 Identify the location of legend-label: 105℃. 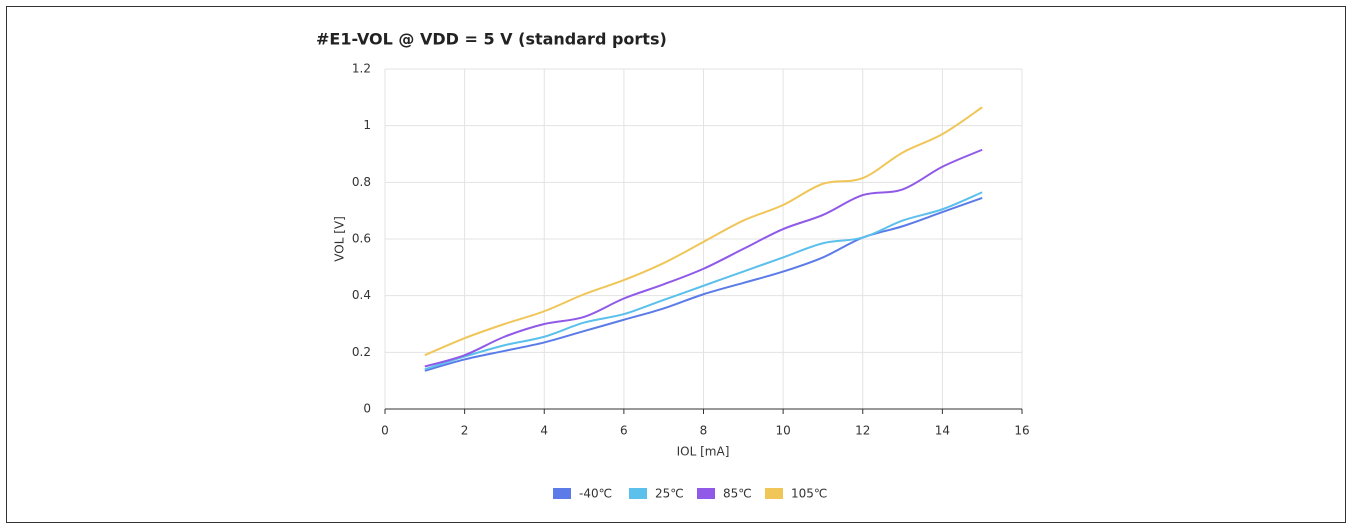
(809, 494).